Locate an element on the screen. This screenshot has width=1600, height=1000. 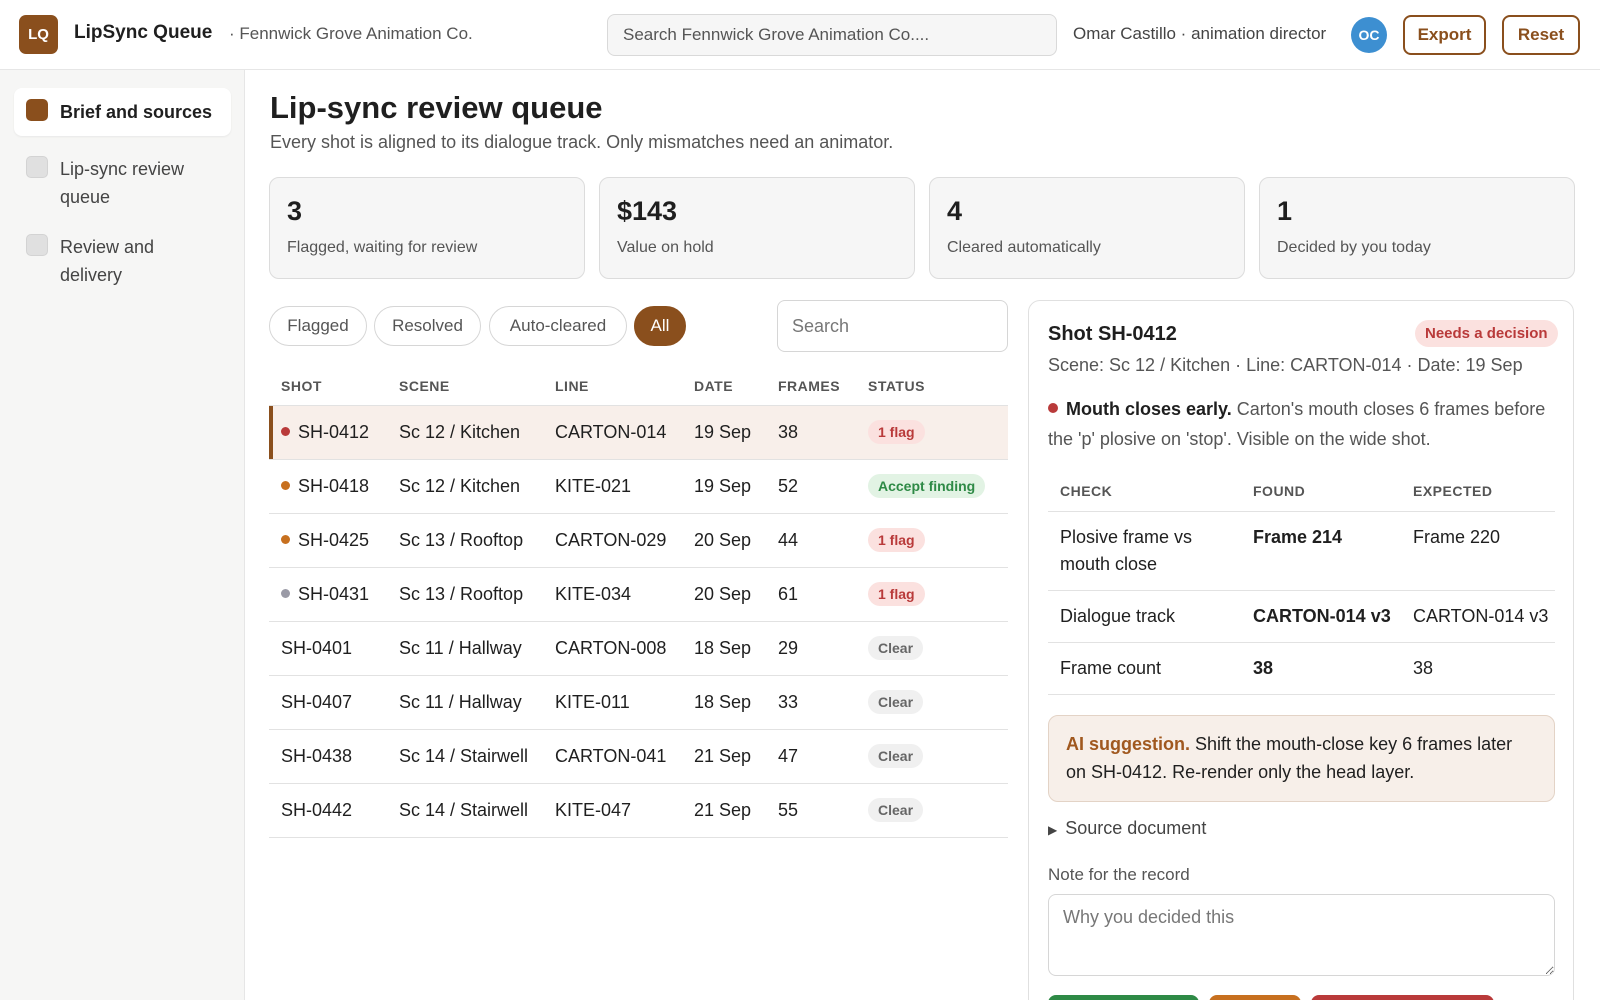
status-cell: 1 flag is located at coordinates (932, 540).